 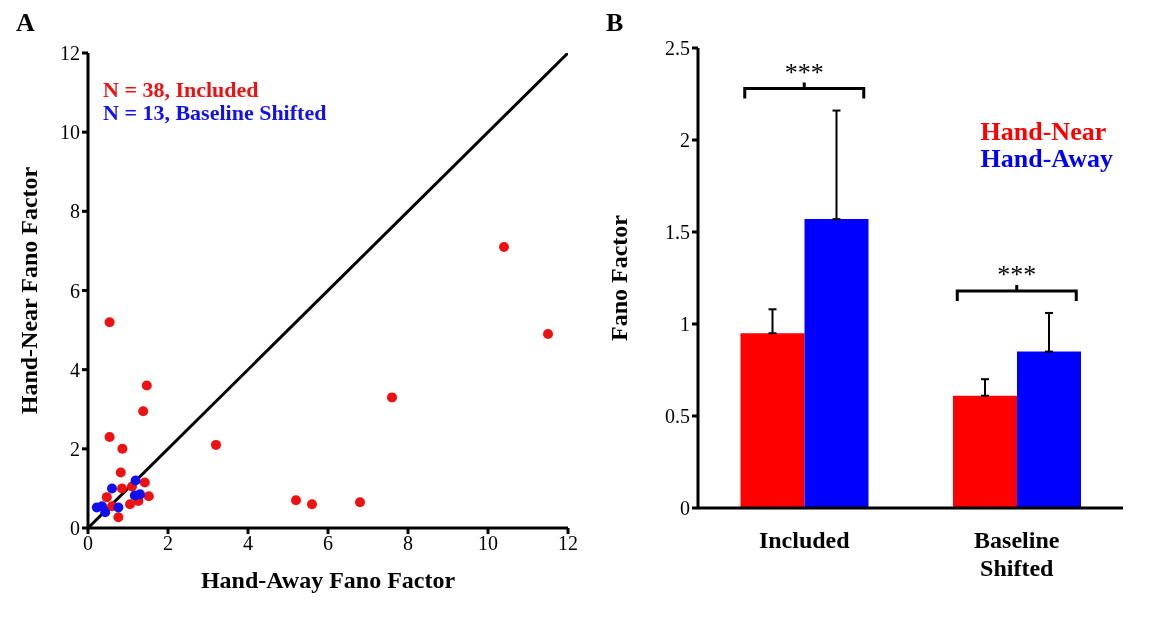 What do you see at coordinates (568, 543) in the screenshot?
I see `x-tick-label: 12` at bounding box center [568, 543].